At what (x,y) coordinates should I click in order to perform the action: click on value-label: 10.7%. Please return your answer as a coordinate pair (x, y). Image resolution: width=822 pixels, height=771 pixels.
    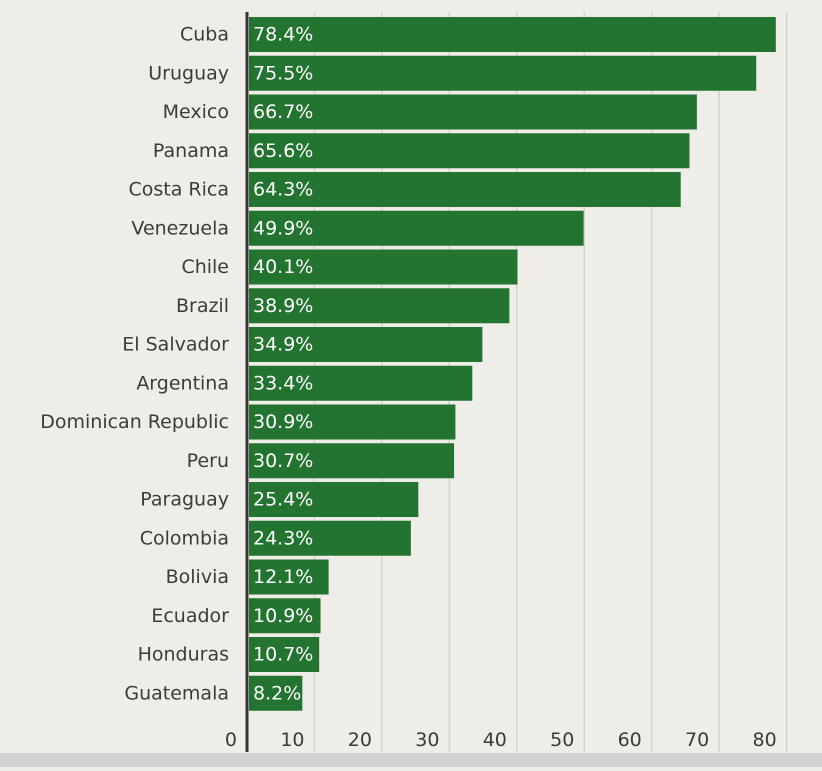
    Looking at the image, I should click on (283, 655).